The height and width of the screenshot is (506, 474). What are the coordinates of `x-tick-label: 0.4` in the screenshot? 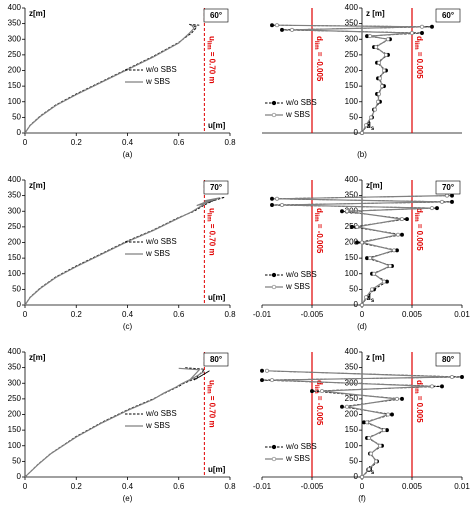 It's located at (128, 314).